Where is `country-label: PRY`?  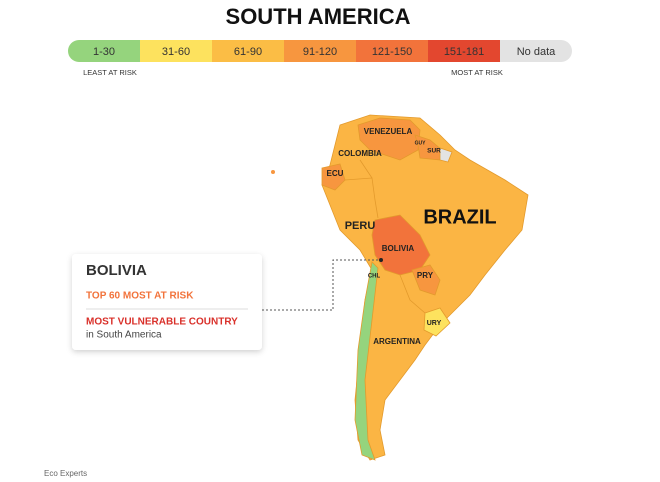
country-label: PRY is located at coordinates (425, 275).